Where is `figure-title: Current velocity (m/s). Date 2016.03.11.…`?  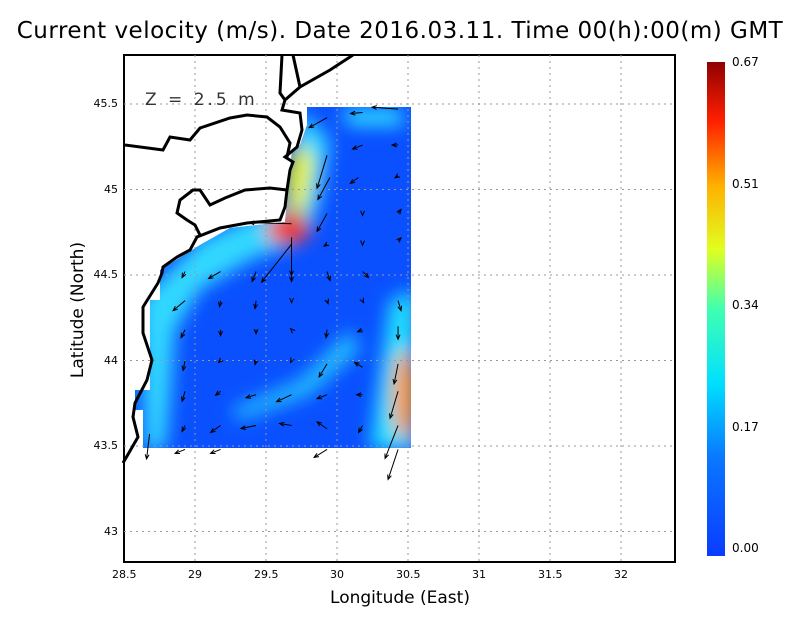
figure-title: Current velocity (m/s). Date 2016.03.11.… is located at coordinates (400, 31).